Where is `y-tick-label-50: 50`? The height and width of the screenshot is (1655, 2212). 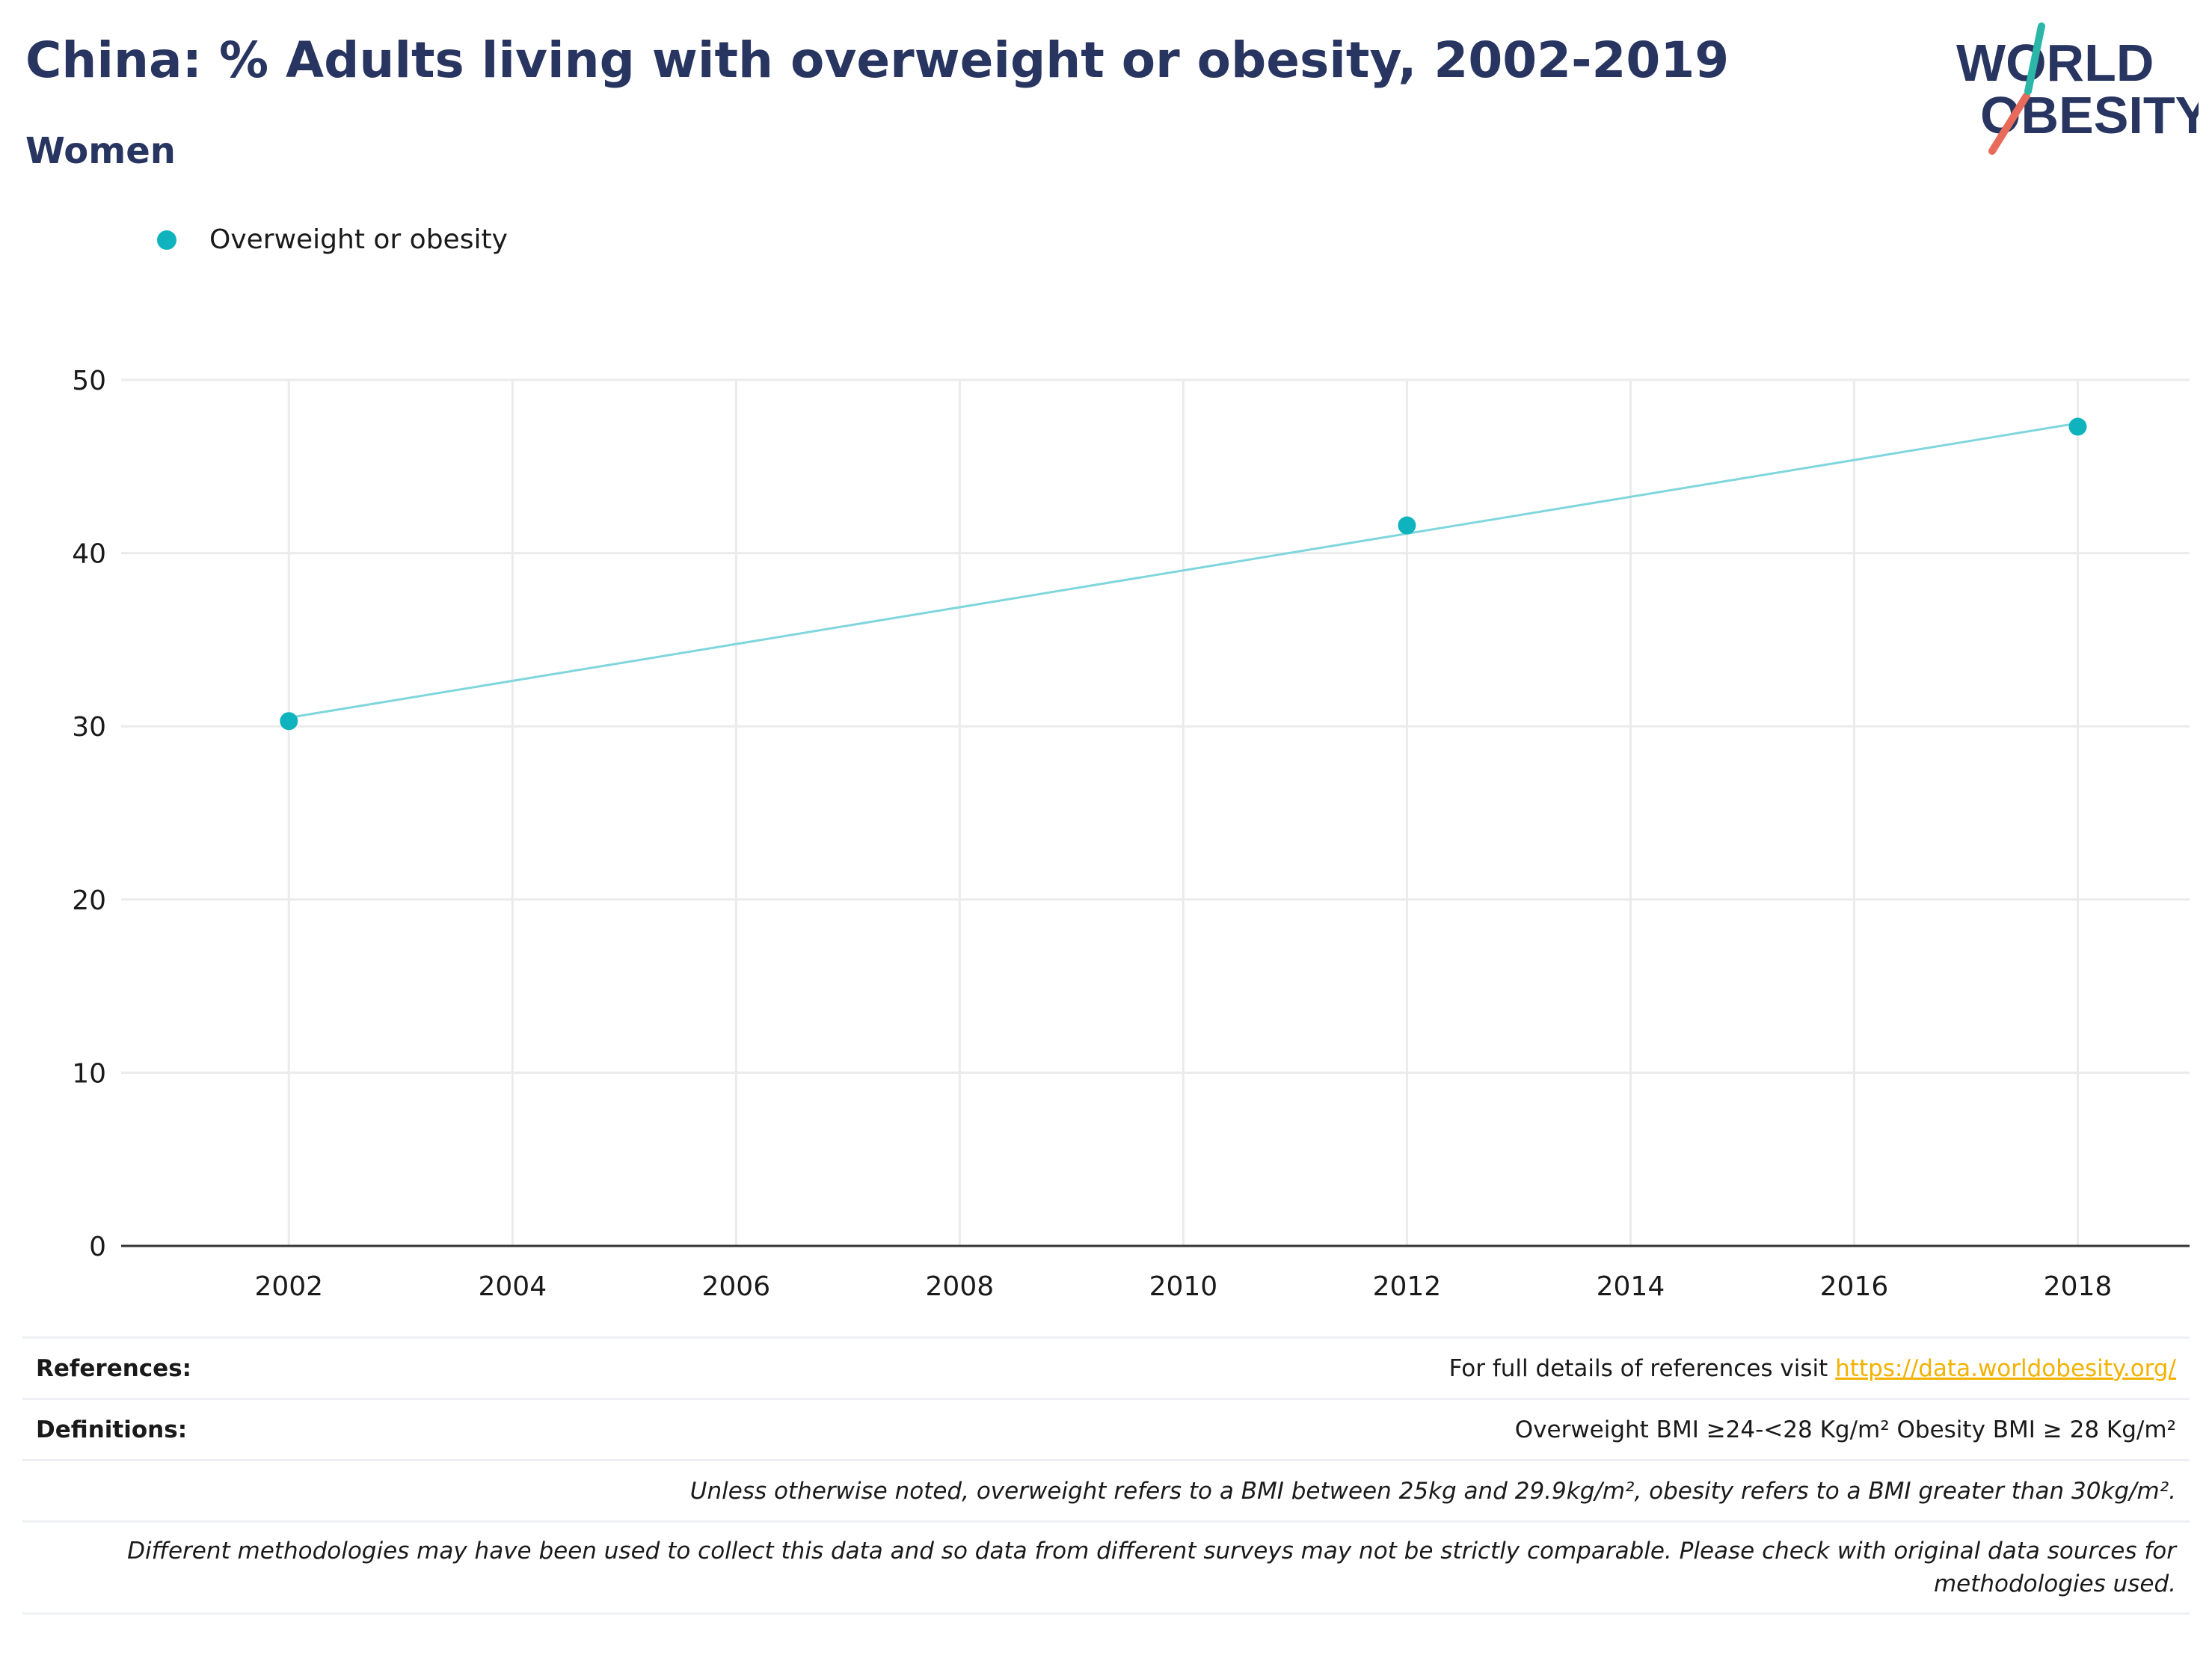 y-tick-label-50: 50 is located at coordinates (89, 381).